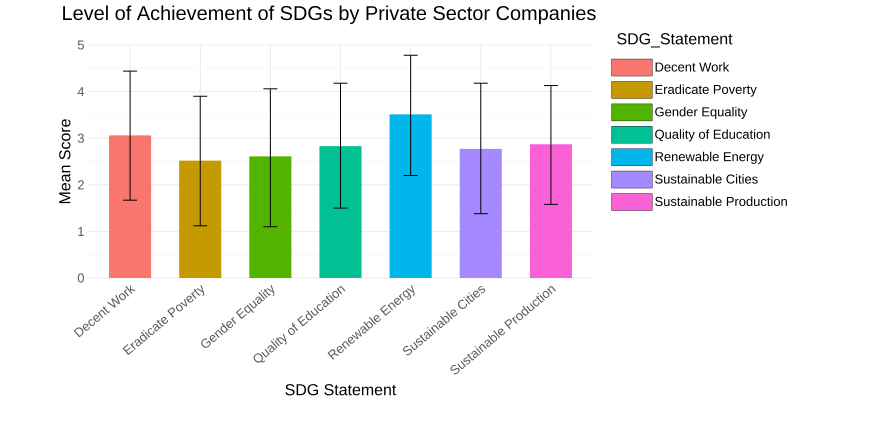  Describe the element at coordinates (64, 161) in the screenshot. I see `y-axis-title: Mean Score` at that location.